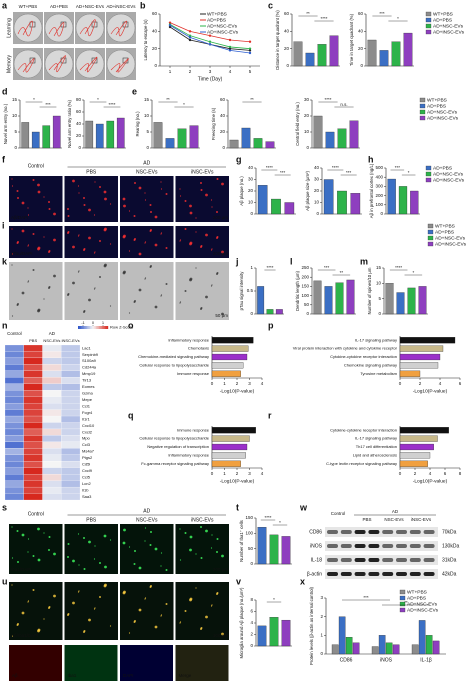 The image size is (469, 685). What do you see at coordinates (222, 26) in the screenshot?
I see `legend-label: AD+NSC-EVs` at bounding box center [222, 26].